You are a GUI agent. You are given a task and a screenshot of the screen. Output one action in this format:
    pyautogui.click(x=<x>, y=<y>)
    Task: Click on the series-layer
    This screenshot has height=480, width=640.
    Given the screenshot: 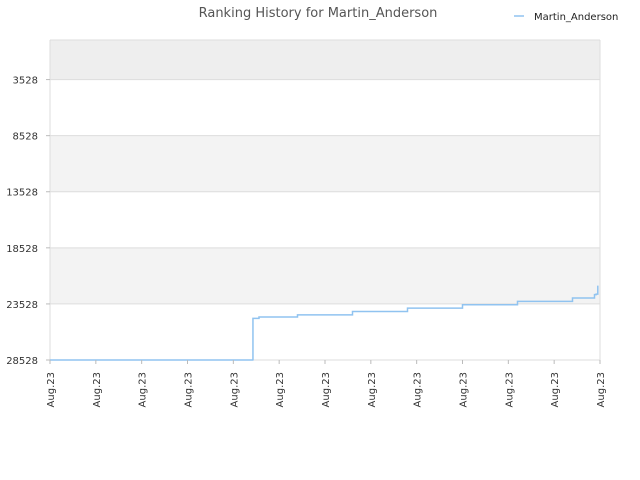 What is the action you would take?
    pyautogui.click(x=324, y=323)
    